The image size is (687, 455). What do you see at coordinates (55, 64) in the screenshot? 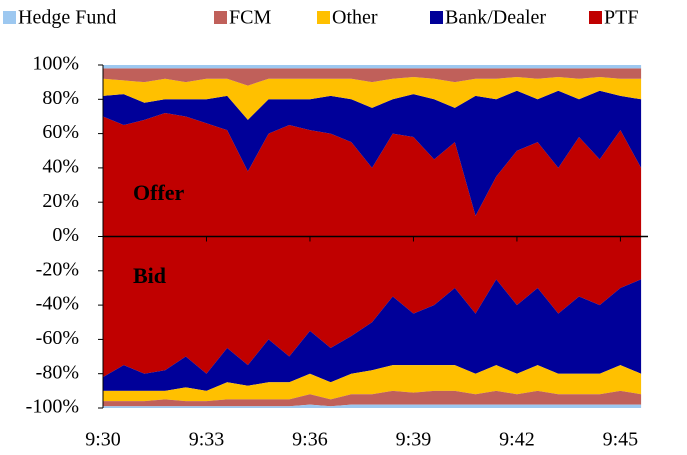
I see `y-tick-label: 100%` at bounding box center [55, 64].